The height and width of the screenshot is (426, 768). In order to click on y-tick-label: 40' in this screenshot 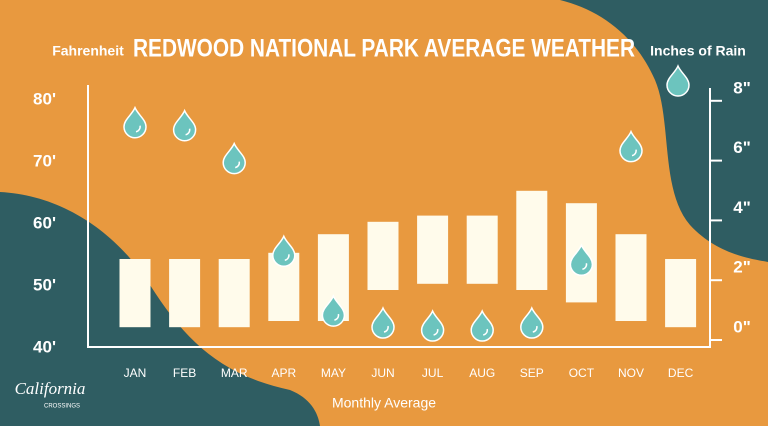, I will do `click(44, 346)`.